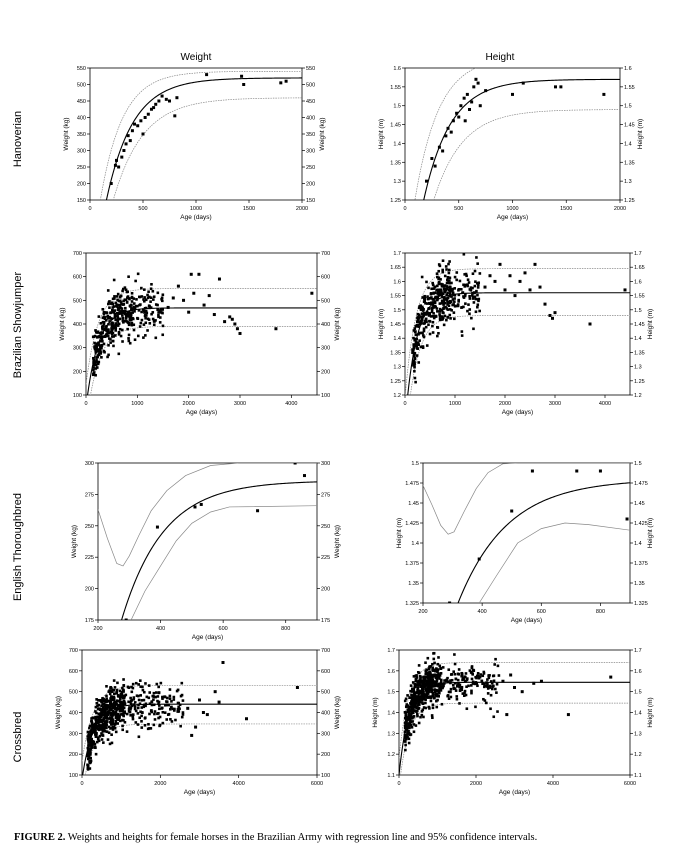  Describe the element at coordinates (381, 134) in the screenshot. I see `y-axis-label: Height (m)` at that location.